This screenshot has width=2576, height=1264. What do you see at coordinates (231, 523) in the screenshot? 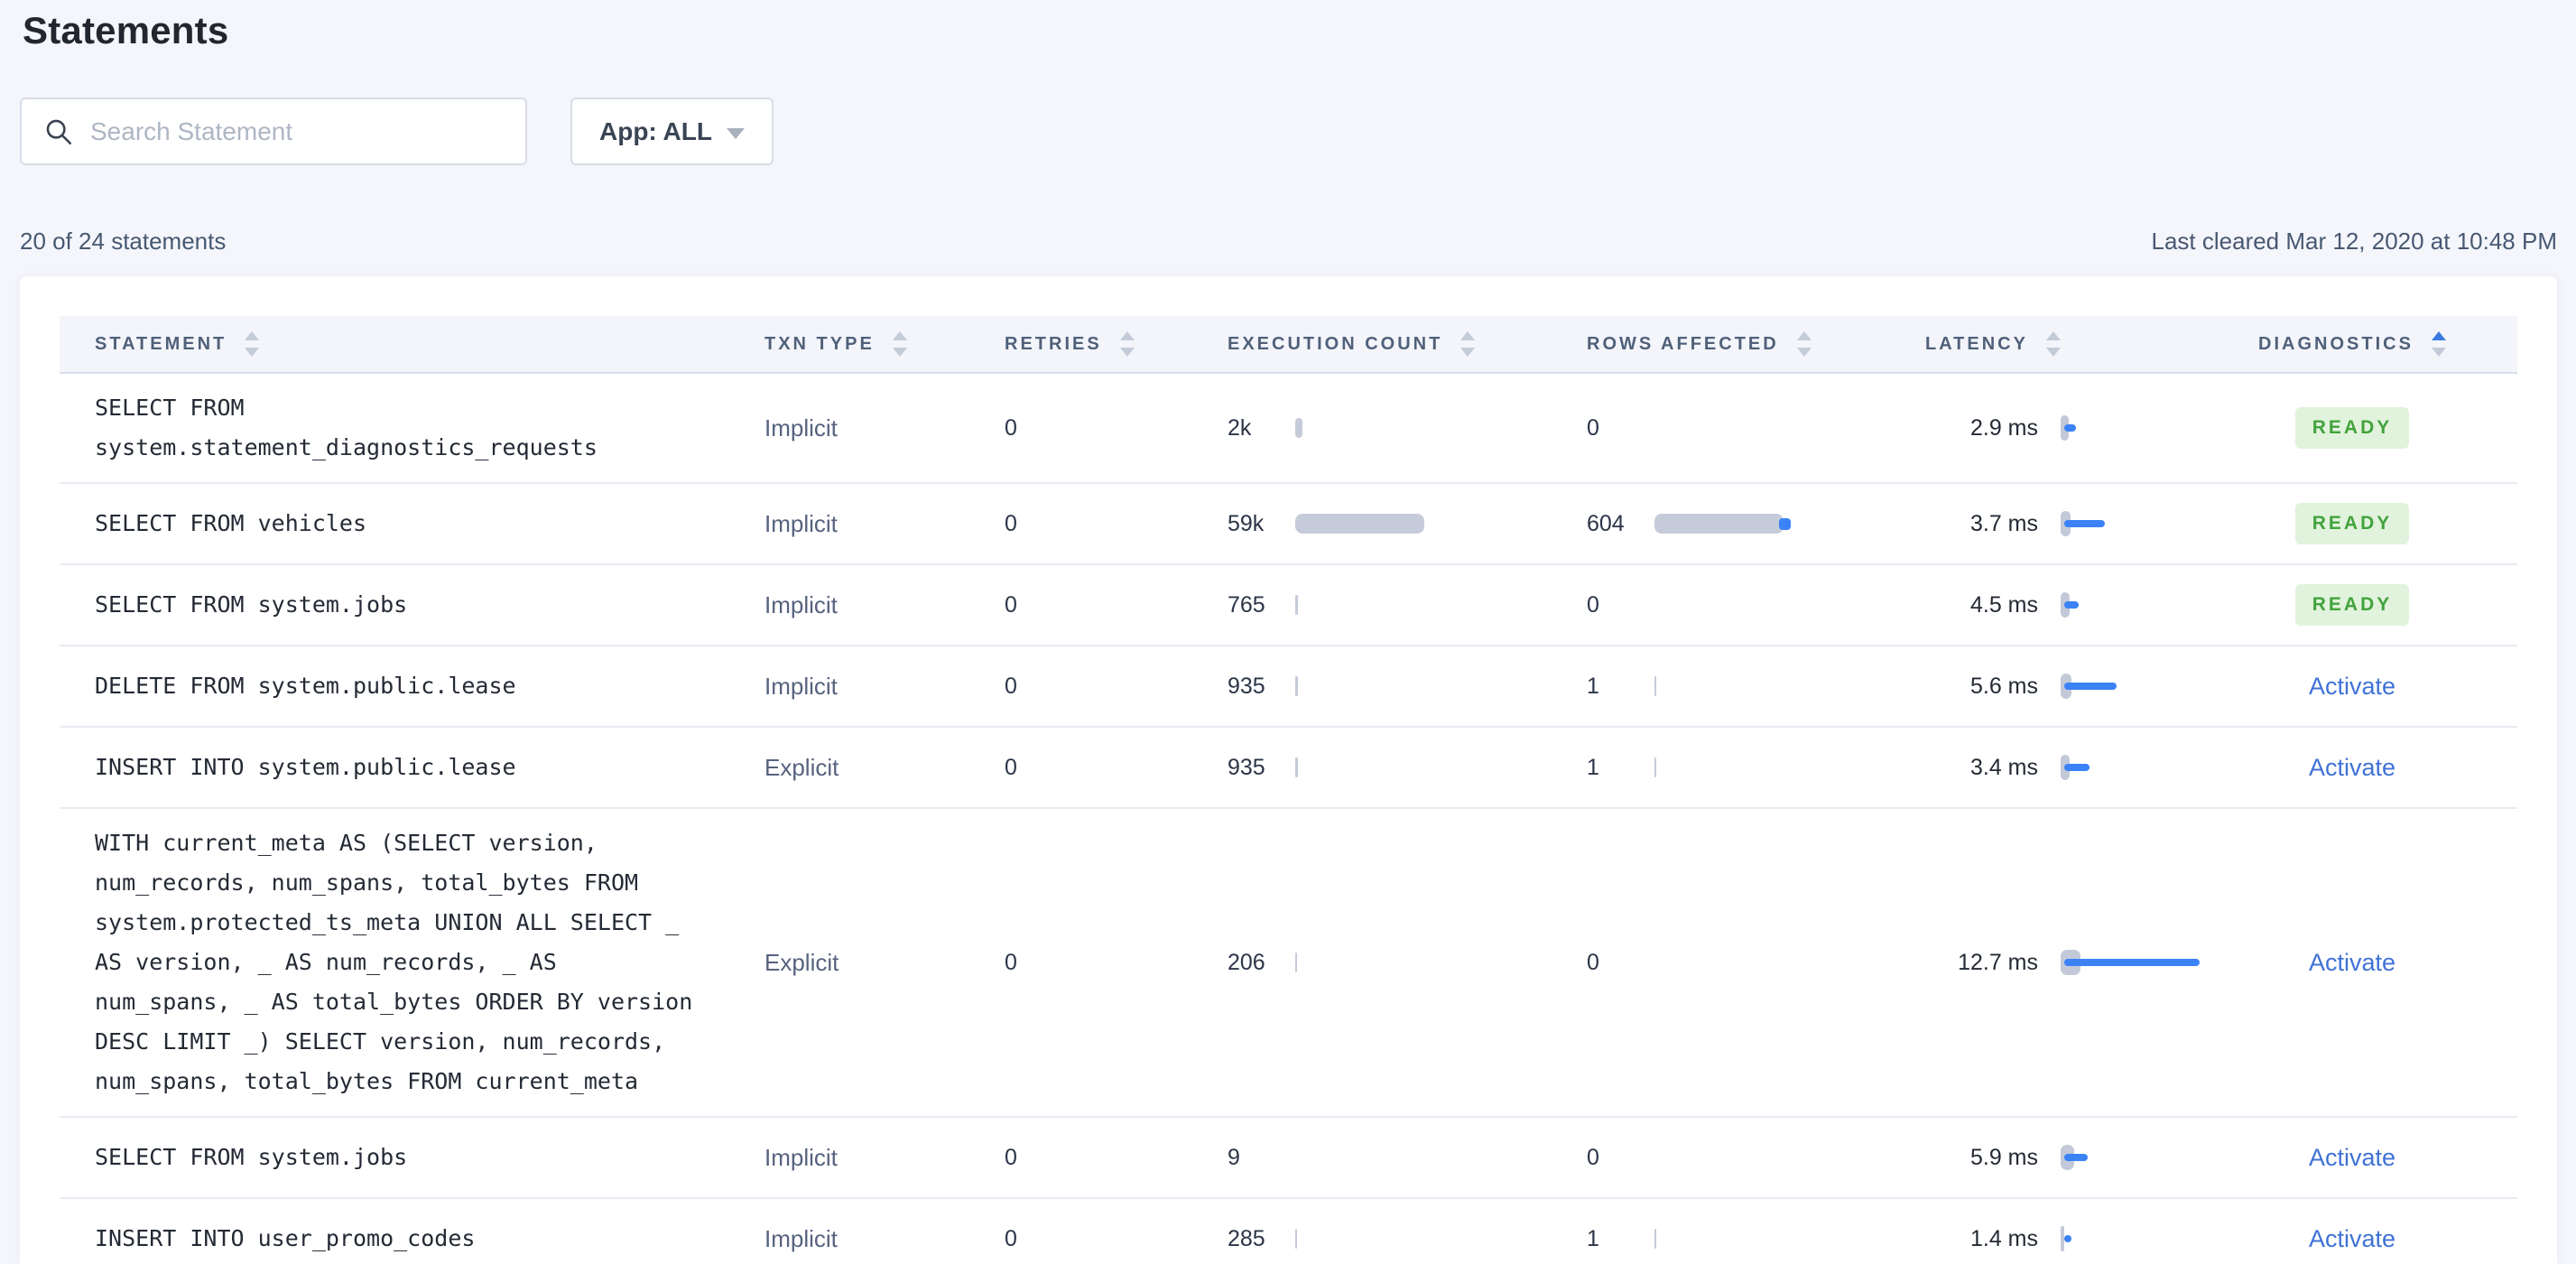
I see `statement-text: SELECT FROM vehicles` at bounding box center [231, 523].